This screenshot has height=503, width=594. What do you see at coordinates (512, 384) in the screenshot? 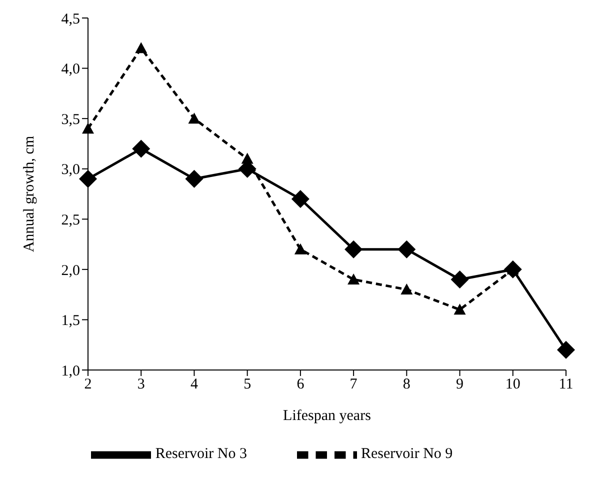
I see `x-tick-label: 10` at bounding box center [512, 384].